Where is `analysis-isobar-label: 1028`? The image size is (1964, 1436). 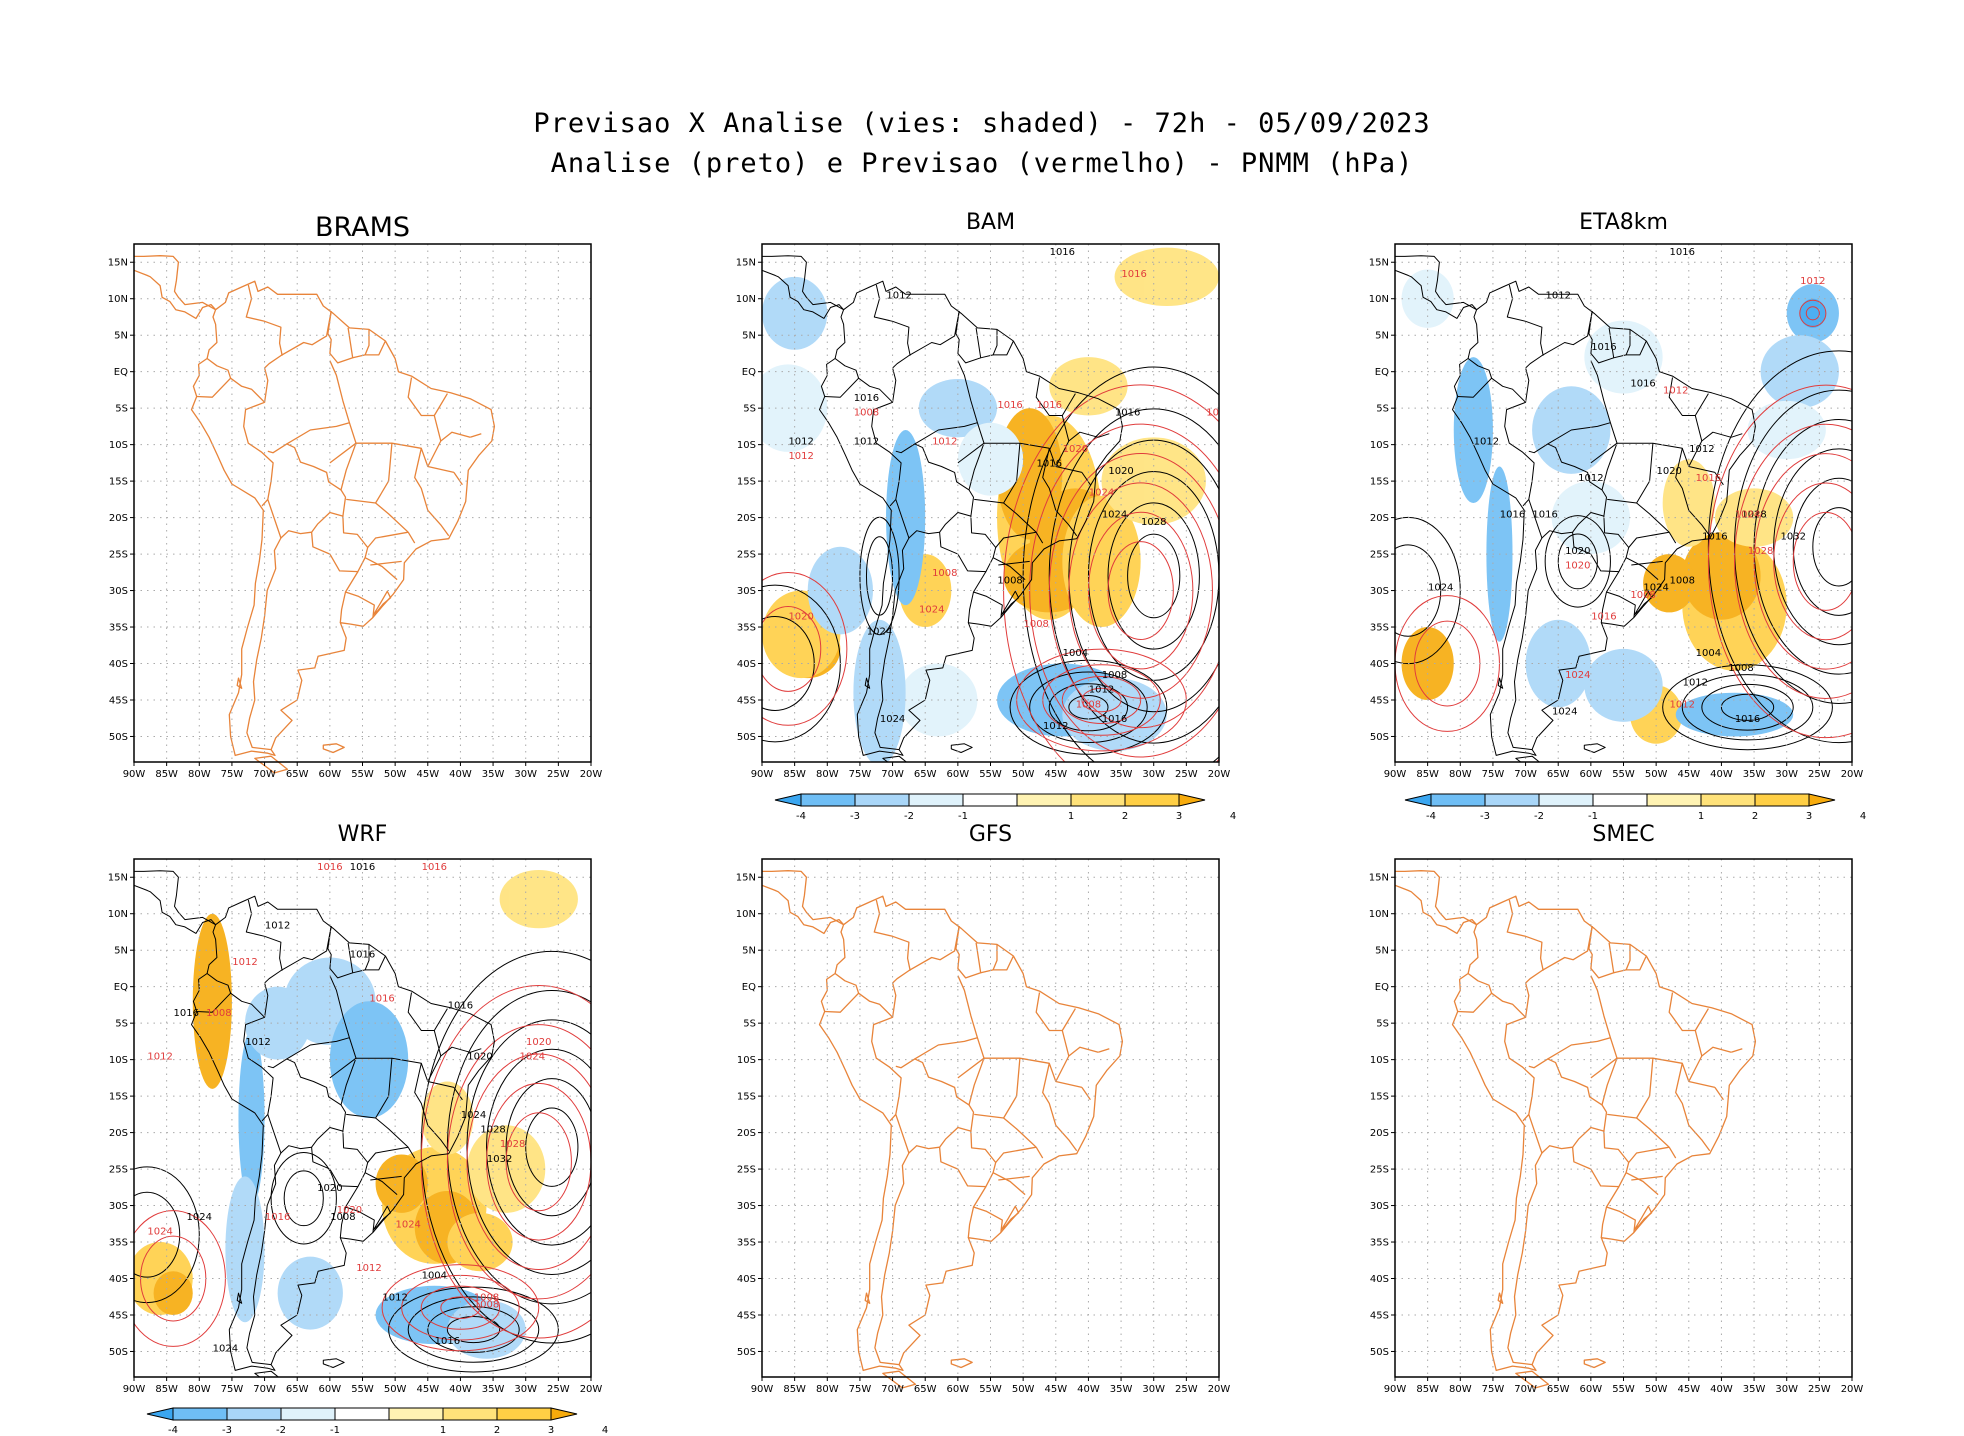 analysis-isobar-label: 1028 is located at coordinates (1753, 515).